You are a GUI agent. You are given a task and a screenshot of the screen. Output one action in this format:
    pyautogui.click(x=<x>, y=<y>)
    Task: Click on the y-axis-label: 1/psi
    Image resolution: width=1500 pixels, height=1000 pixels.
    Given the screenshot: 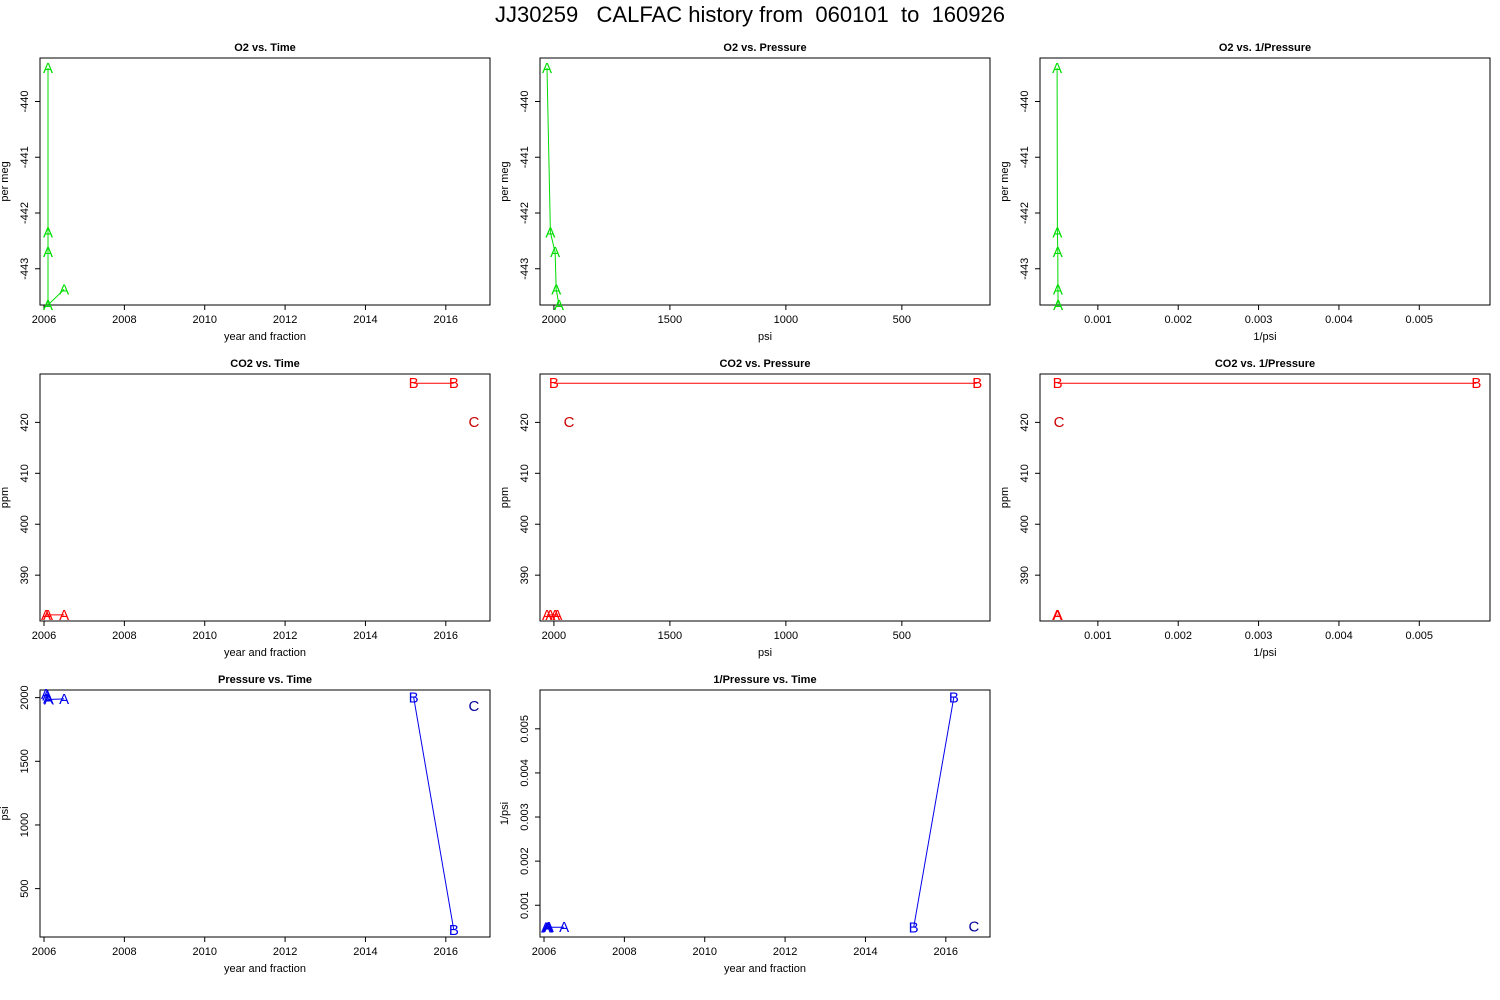 What is the action you would take?
    pyautogui.click(x=505, y=813)
    